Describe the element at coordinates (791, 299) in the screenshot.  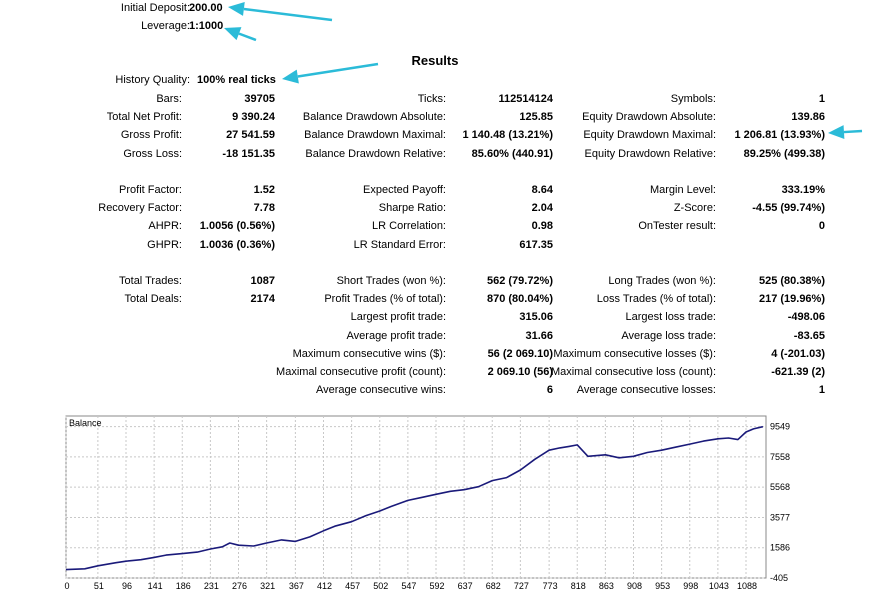
I see `stat-value: 217 (19.96%)` at that location.